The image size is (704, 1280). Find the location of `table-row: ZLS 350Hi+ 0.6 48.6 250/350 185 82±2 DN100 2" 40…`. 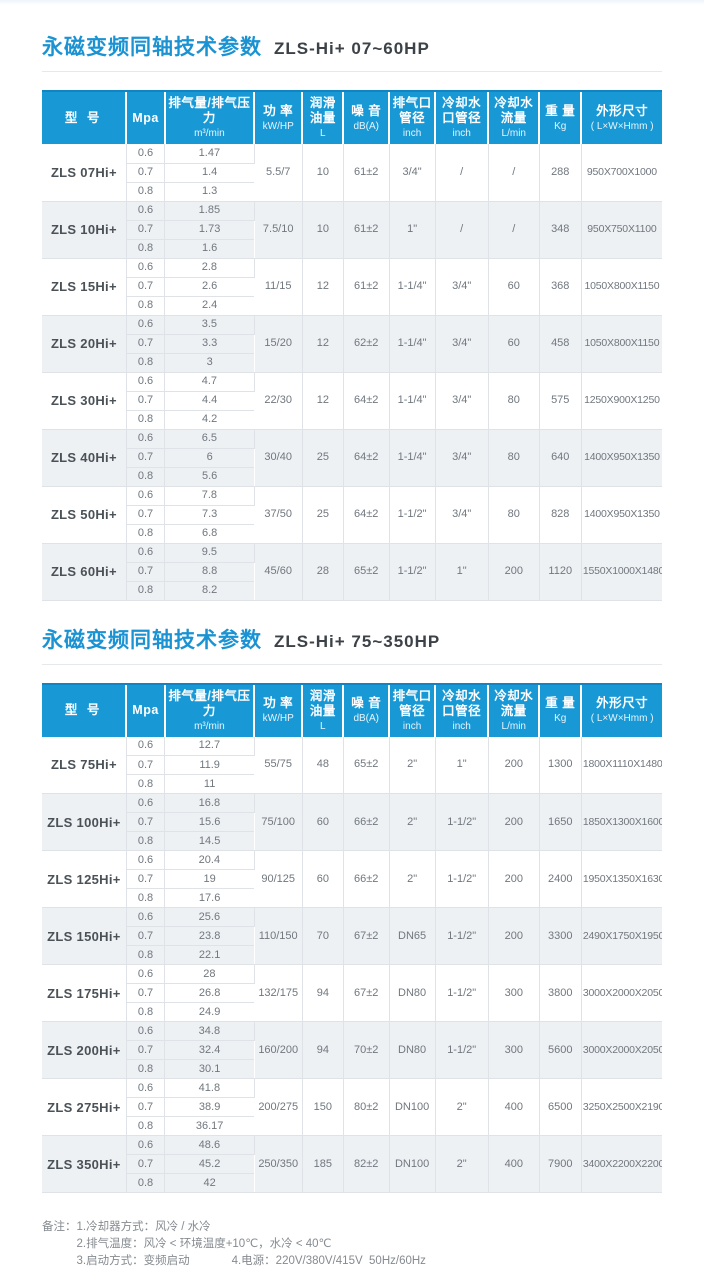

table-row: ZLS 350Hi+ 0.6 48.6 250/350 185 82±2 DN100 2" 40… is located at coordinates (352, 1164).